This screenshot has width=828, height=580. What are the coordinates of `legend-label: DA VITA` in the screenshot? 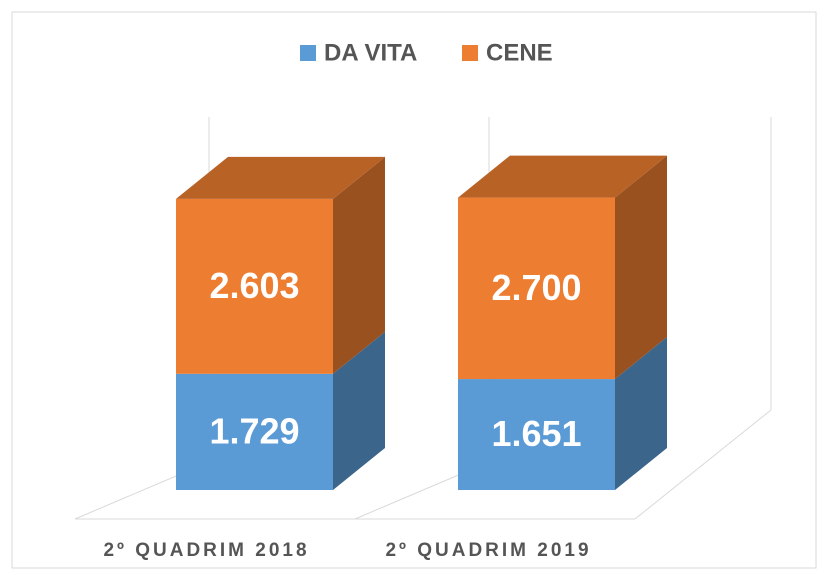 It's located at (370, 52).